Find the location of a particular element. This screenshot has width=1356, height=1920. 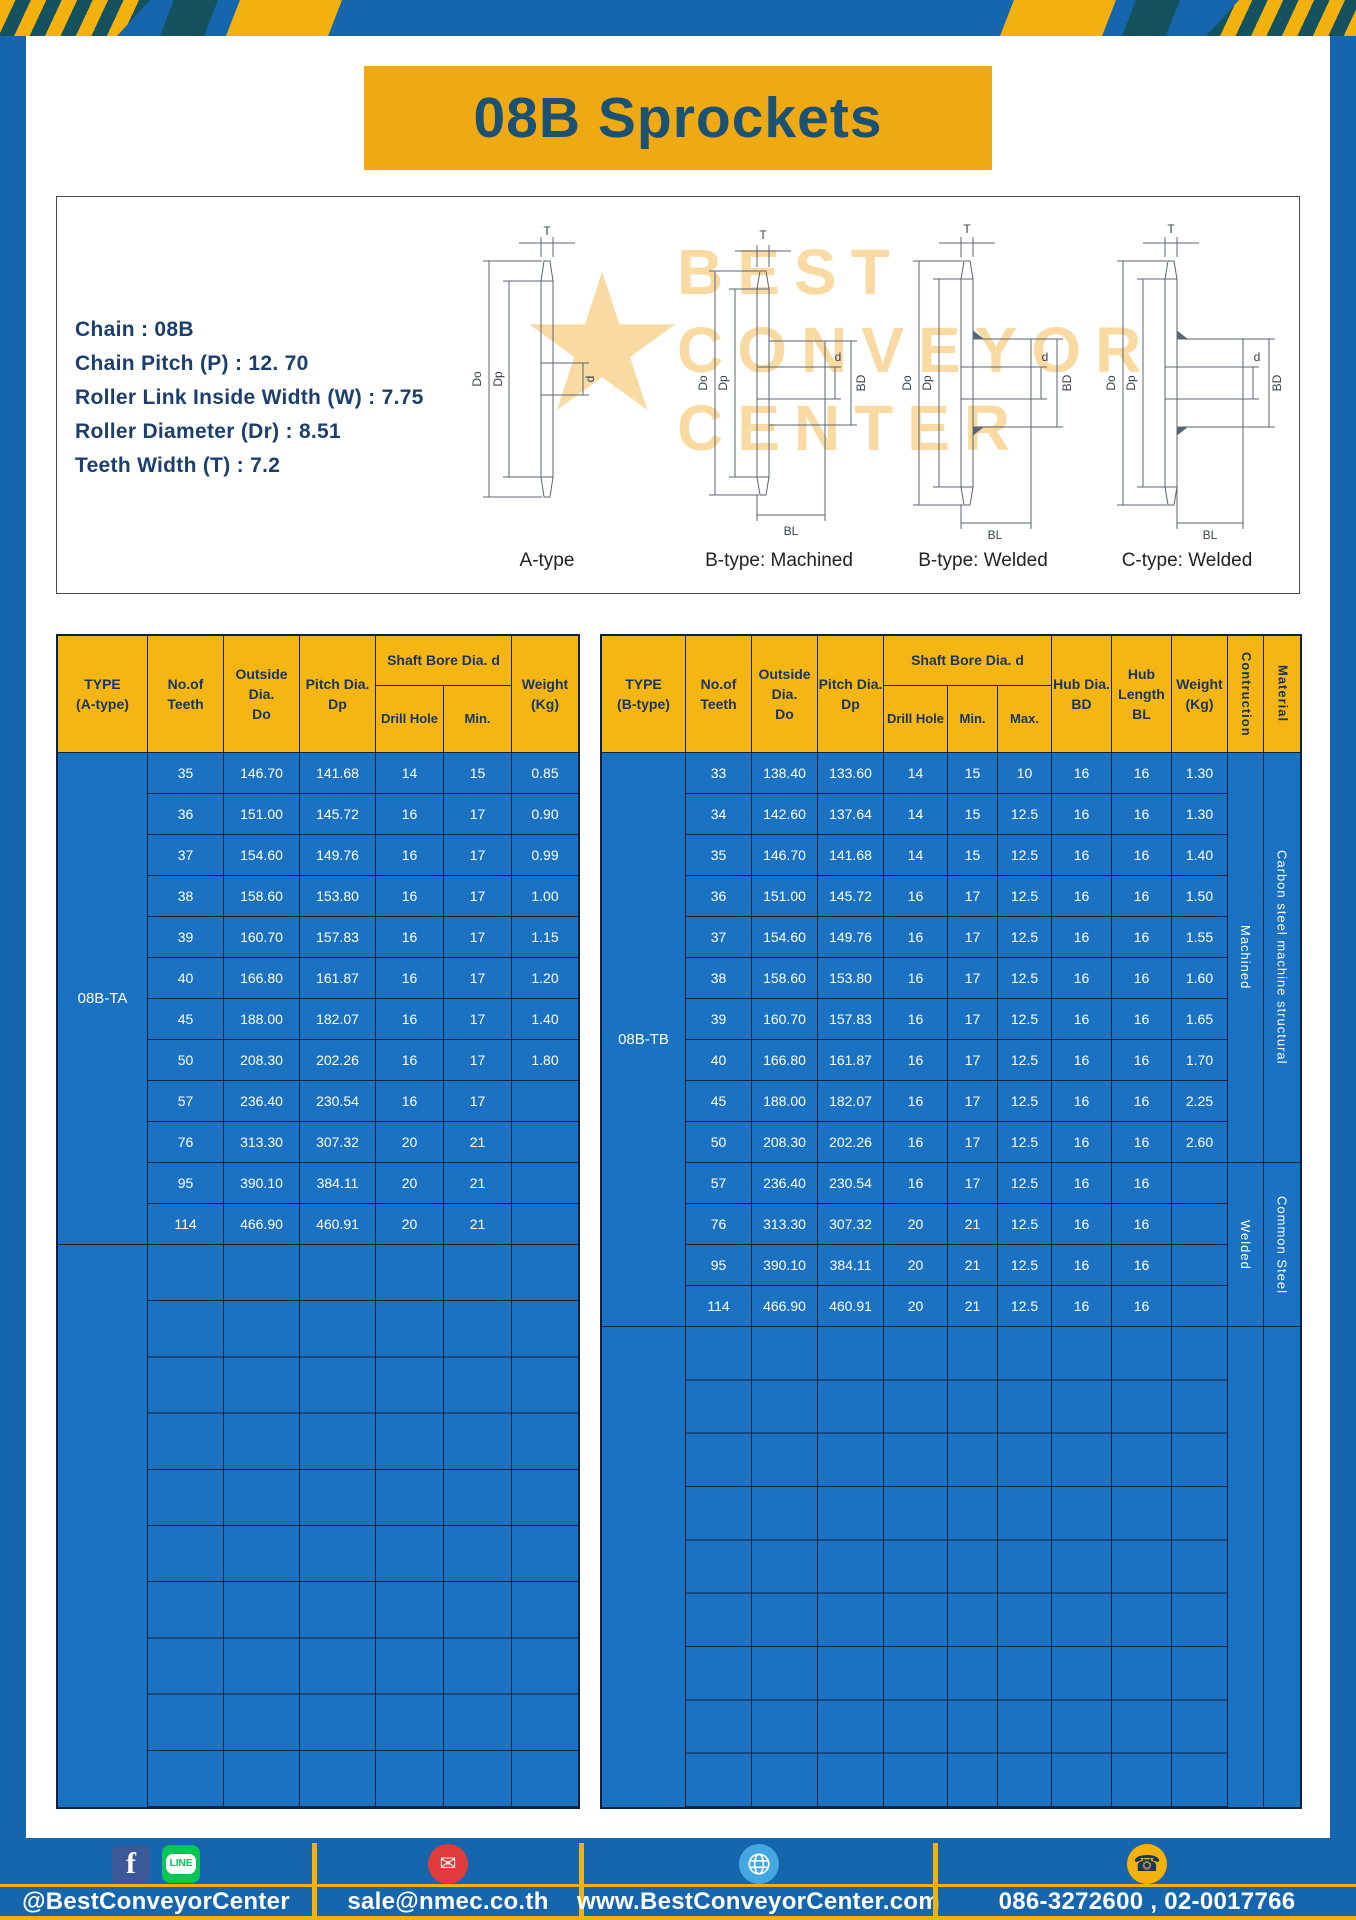

table-b-pitch-cell: 137.64 is located at coordinates (850, 814).